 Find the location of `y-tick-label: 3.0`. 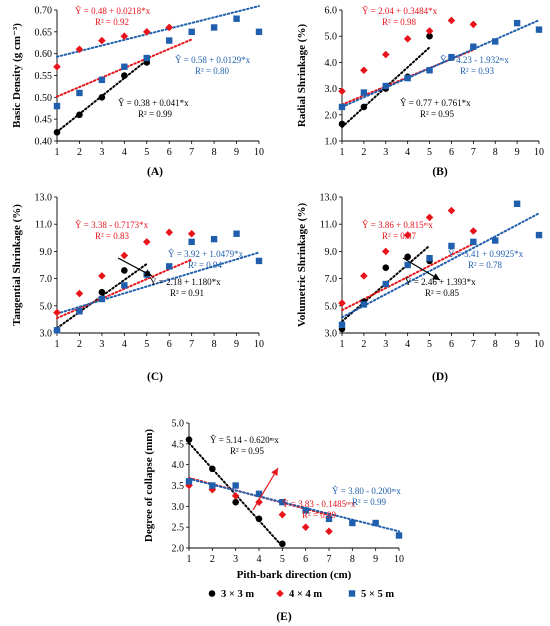

y-tick-label: 3.0 is located at coordinates (331, 89).